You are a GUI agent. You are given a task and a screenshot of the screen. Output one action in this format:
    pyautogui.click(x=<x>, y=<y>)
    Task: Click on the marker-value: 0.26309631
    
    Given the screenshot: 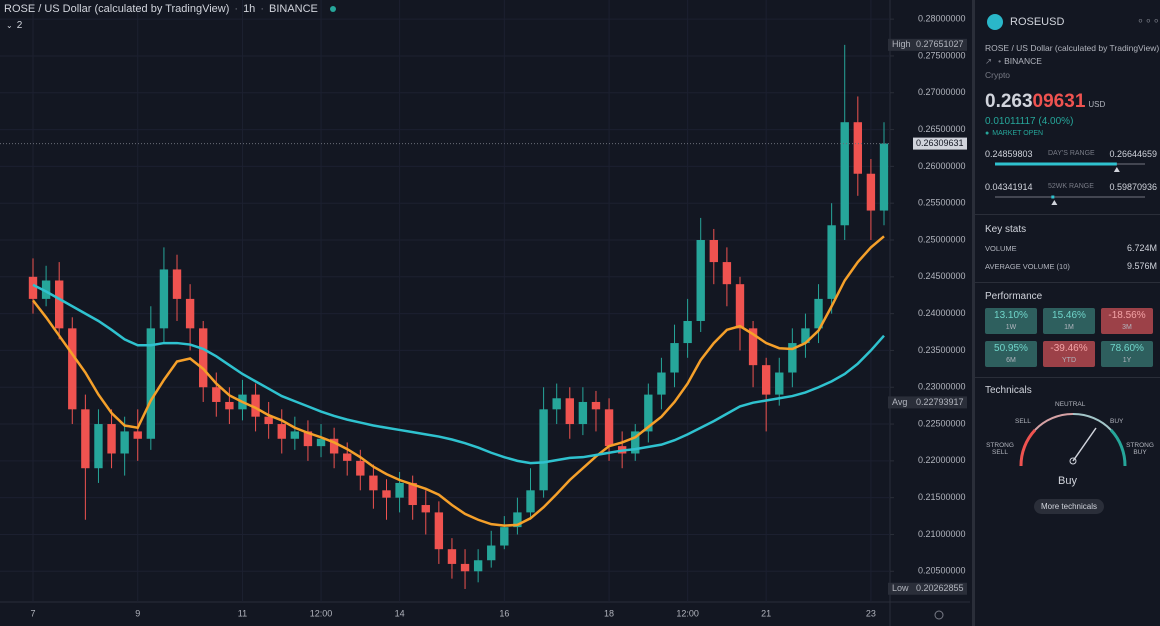 What is the action you would take?
    pyautogui.click(x=940, y=143)
    